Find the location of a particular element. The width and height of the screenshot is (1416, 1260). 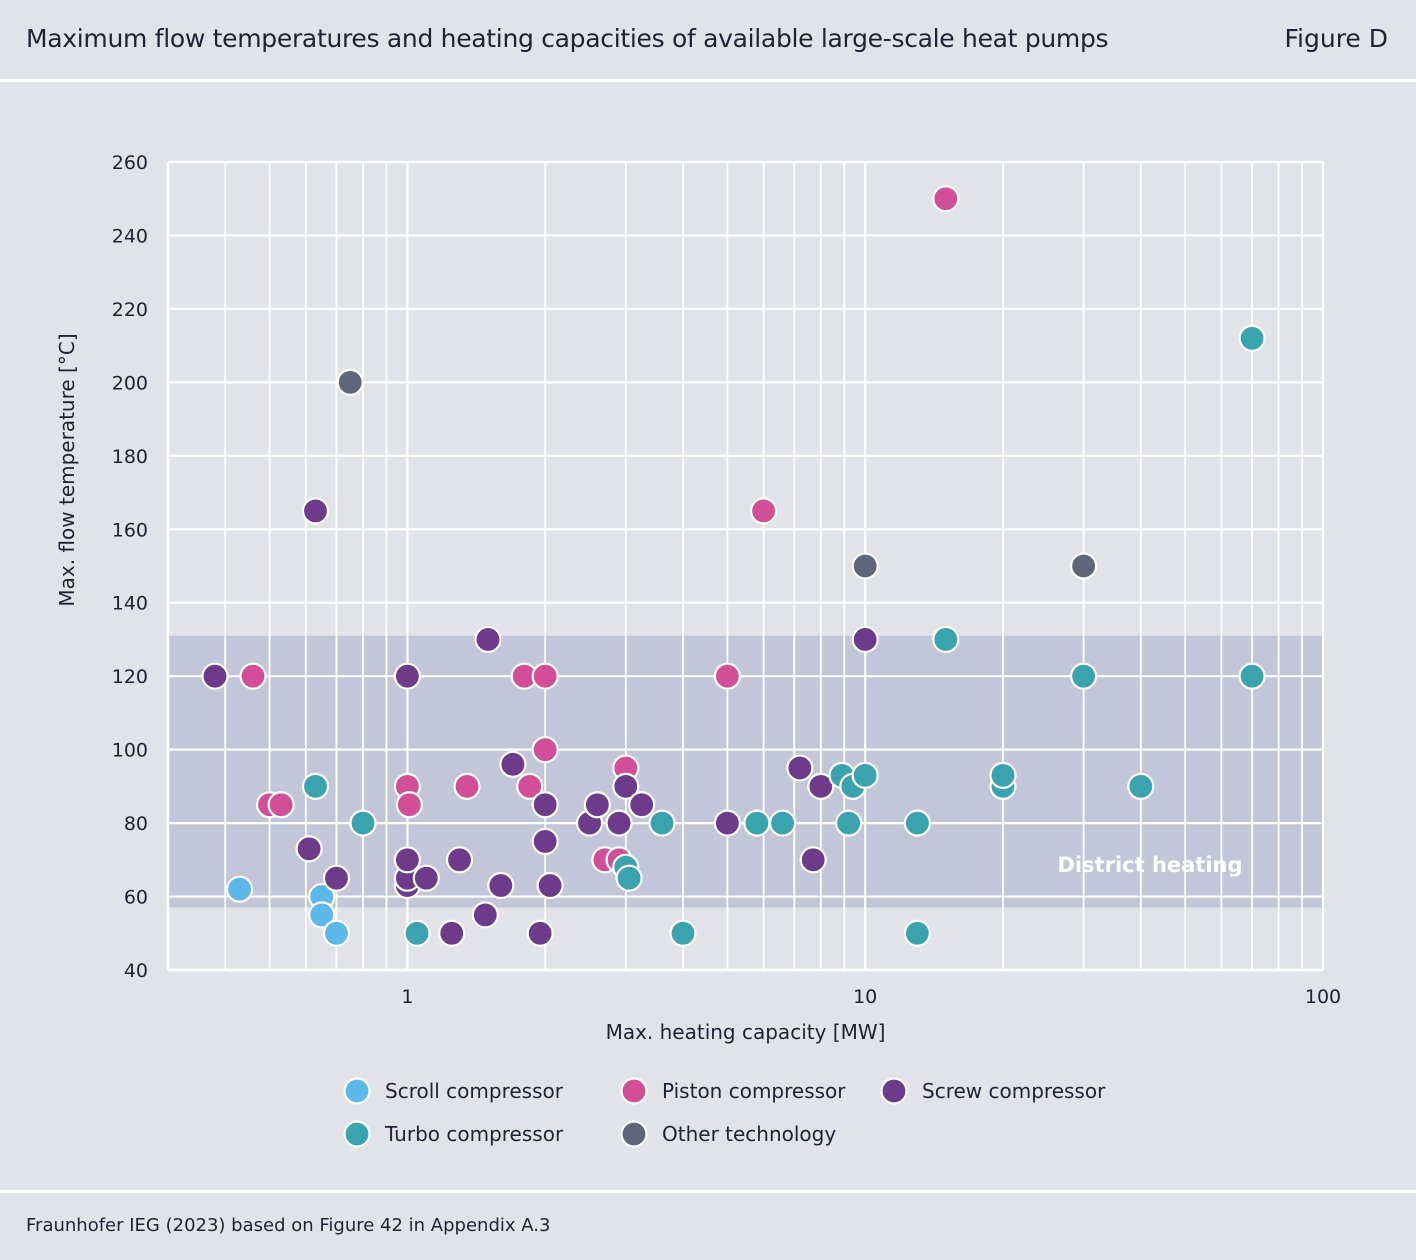

y-tick-label: 100 is located at coordinates (130, 751).